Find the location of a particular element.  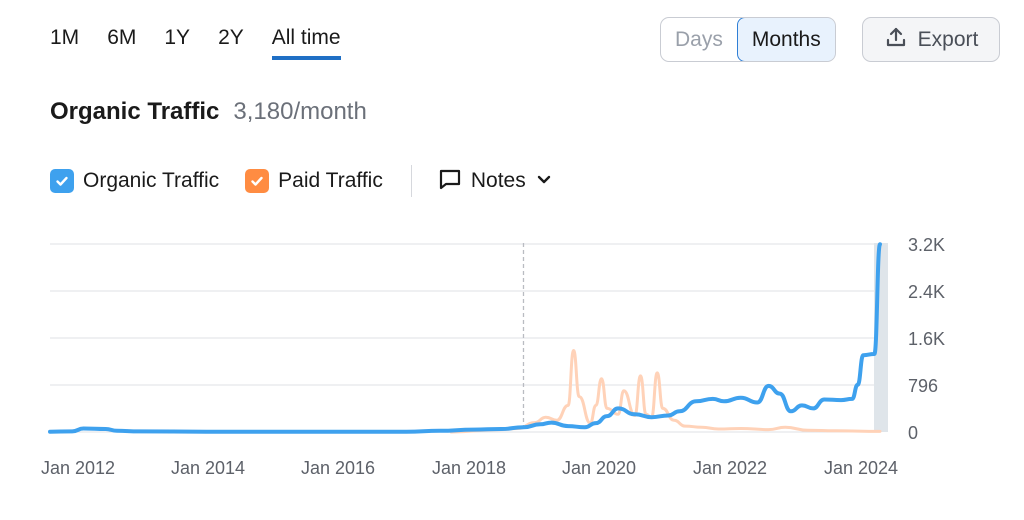

legend-divider is located at coordinates (411, 181).